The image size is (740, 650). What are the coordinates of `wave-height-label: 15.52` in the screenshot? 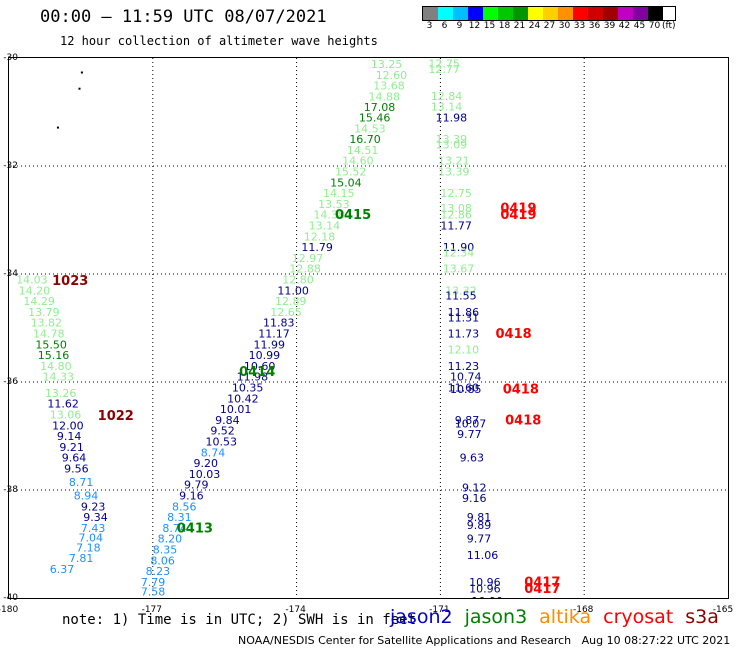 It's located at (351, 171).